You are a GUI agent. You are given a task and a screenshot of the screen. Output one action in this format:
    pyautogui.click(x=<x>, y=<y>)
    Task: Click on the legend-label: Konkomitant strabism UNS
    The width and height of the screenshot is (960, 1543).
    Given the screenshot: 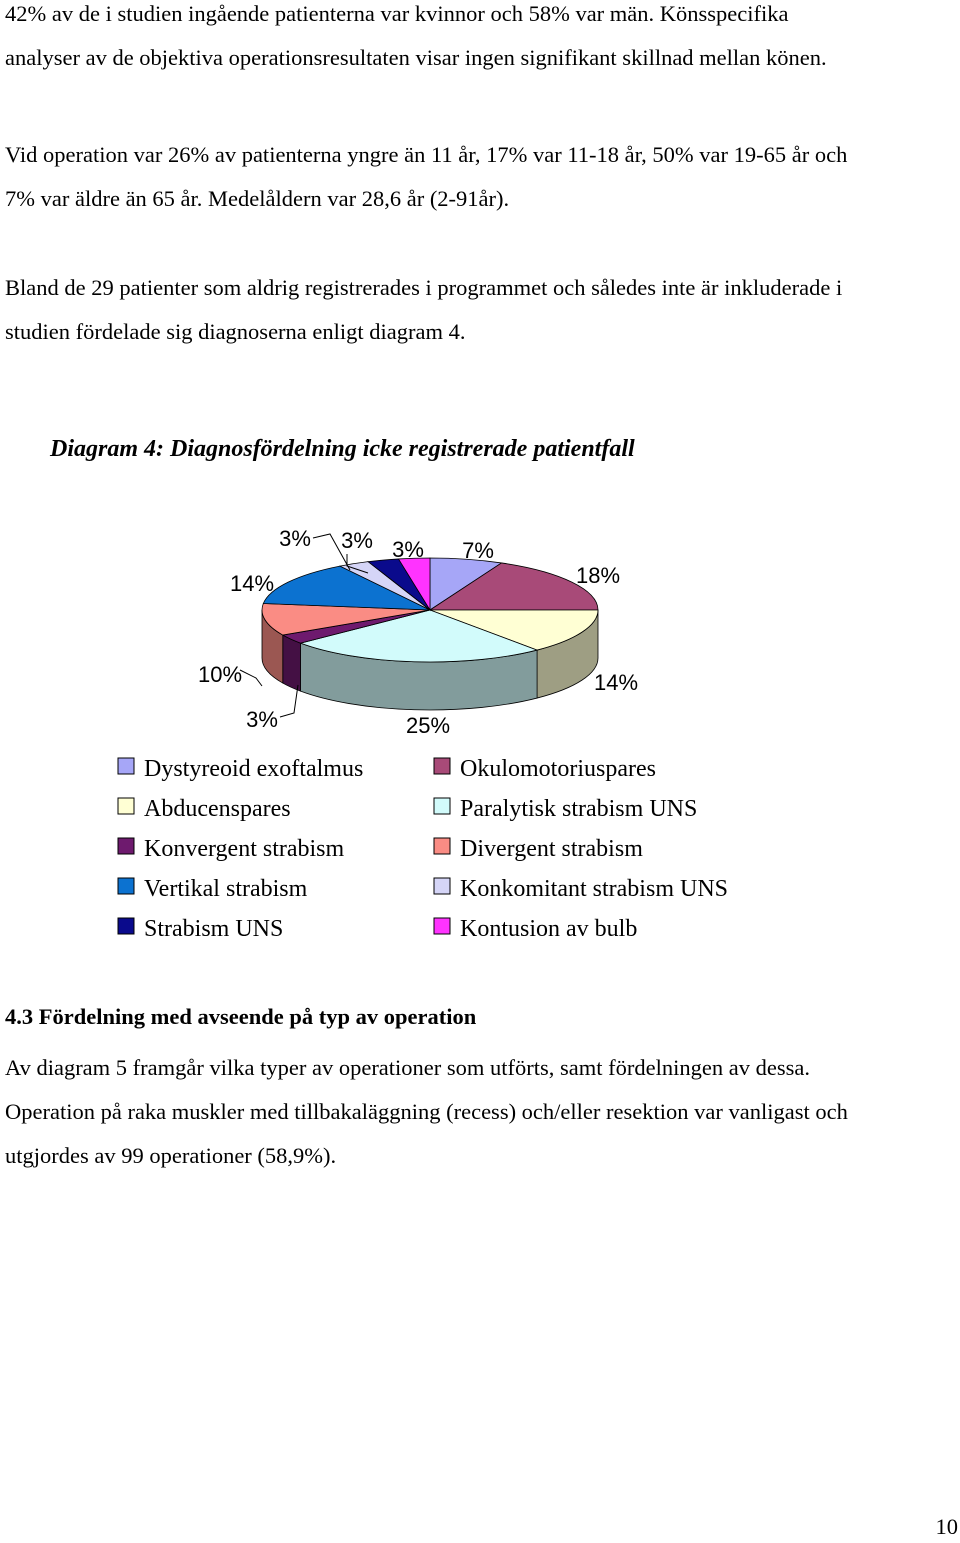 What is the action you would take?
    pyautogui.click(x=594, y=889)
    